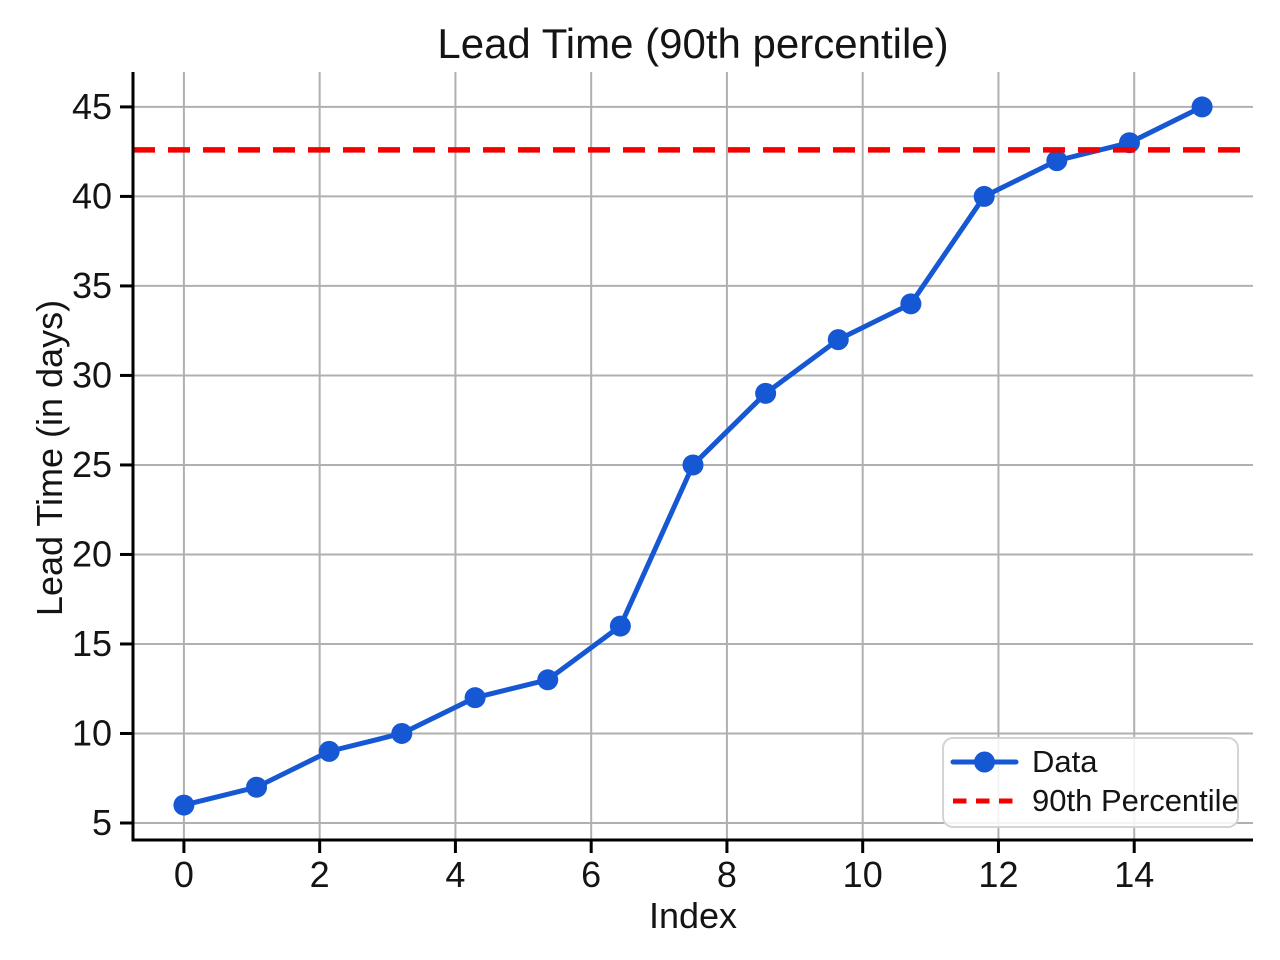  What do you see at coordinates (92, 374) in the screenshot?
I see `y-tick-label: 30` at bounding box center [92, 374].